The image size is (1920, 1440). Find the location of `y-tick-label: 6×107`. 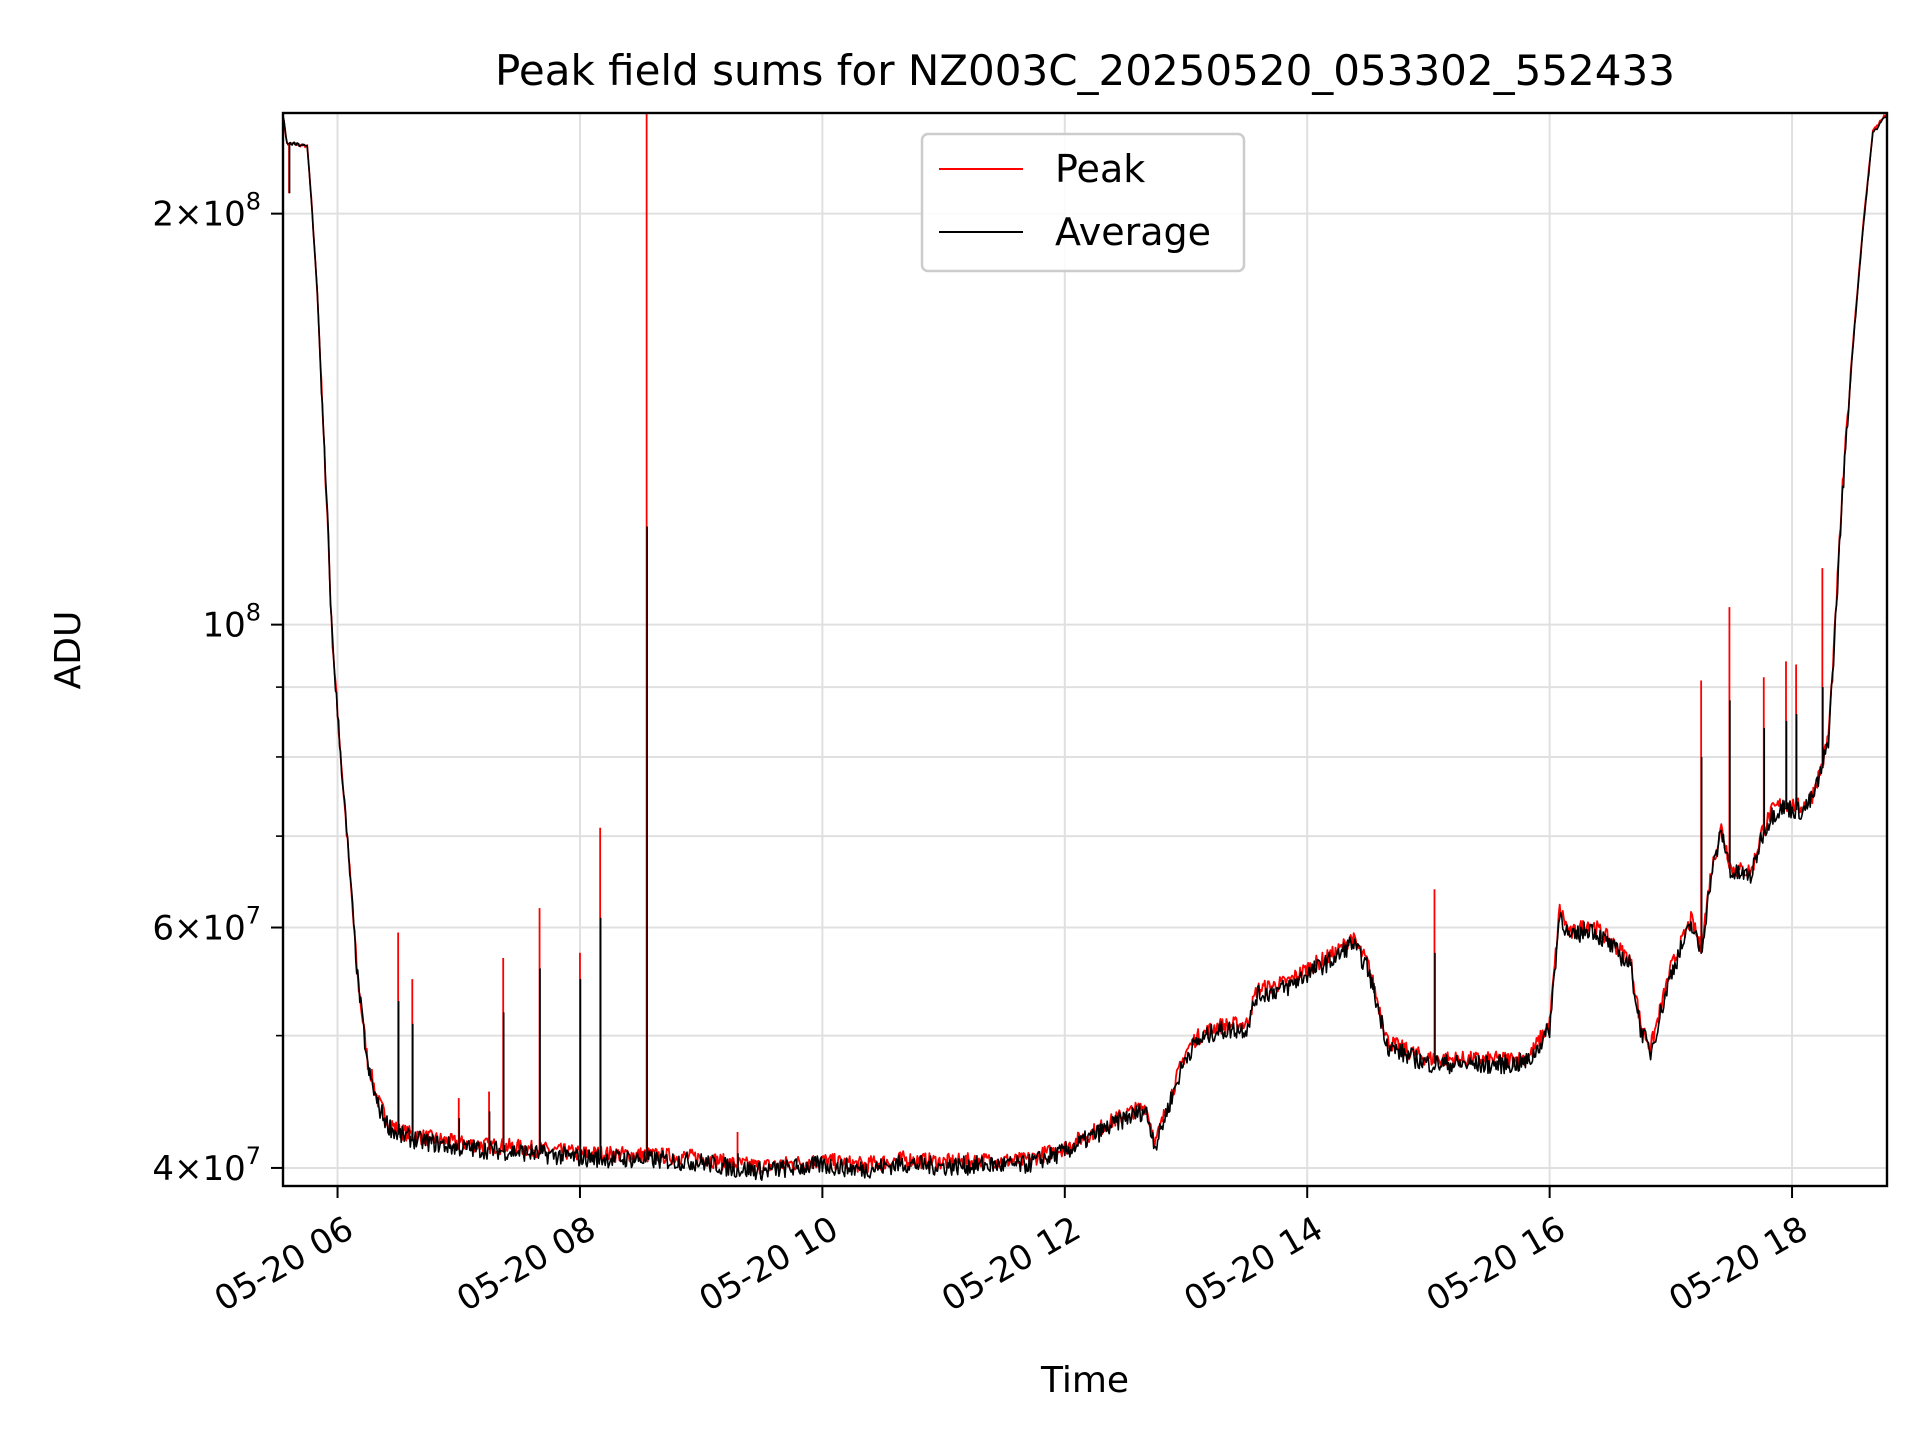

y-tick-label: 6×107 is located at coordinates (206, 925).